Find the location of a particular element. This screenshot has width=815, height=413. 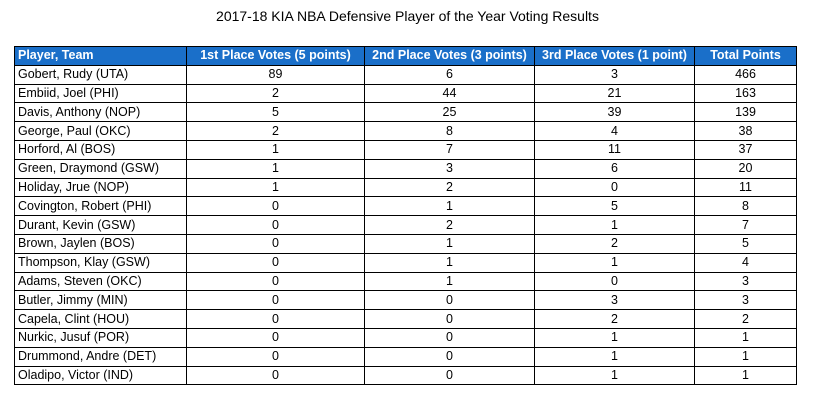

table-row: Durant, Kevin (GSW) 0 2 1 7 is located at coordinates (405, 225).